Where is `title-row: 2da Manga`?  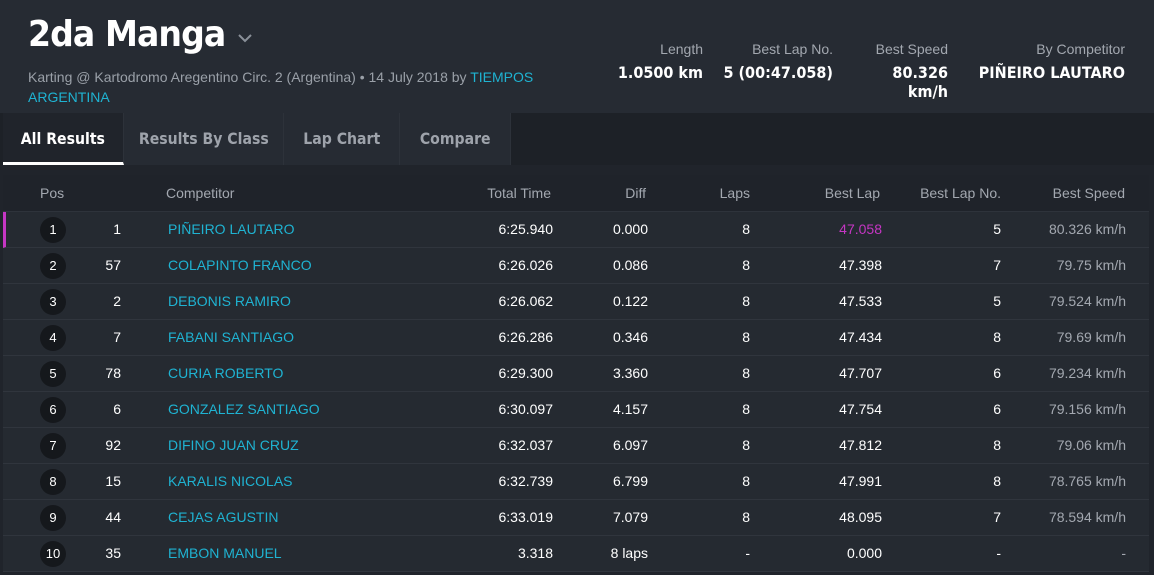
title-row: 2da Manga is located at coordinates (141, 34).